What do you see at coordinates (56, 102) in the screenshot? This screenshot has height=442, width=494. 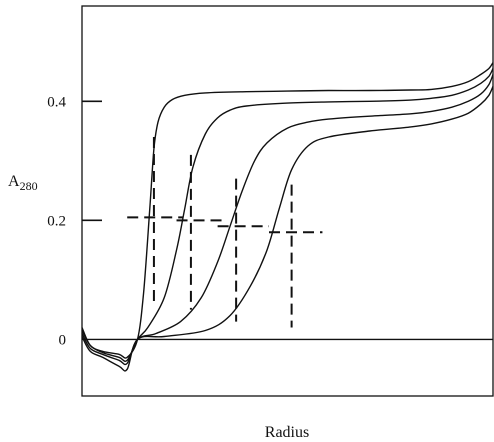 I see `y-tick-label-0: 0.4` at bounding box center [56, 102].